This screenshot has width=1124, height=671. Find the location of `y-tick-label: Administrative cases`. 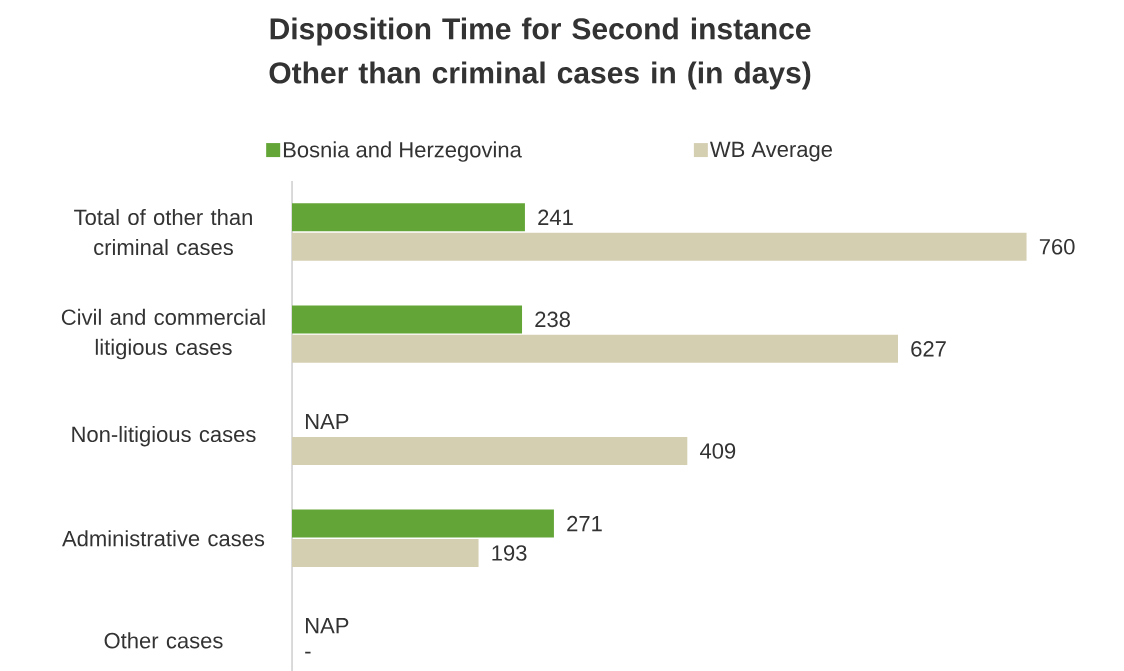

y-tick-label: Administrative cases is located at coordinates (163, 538).